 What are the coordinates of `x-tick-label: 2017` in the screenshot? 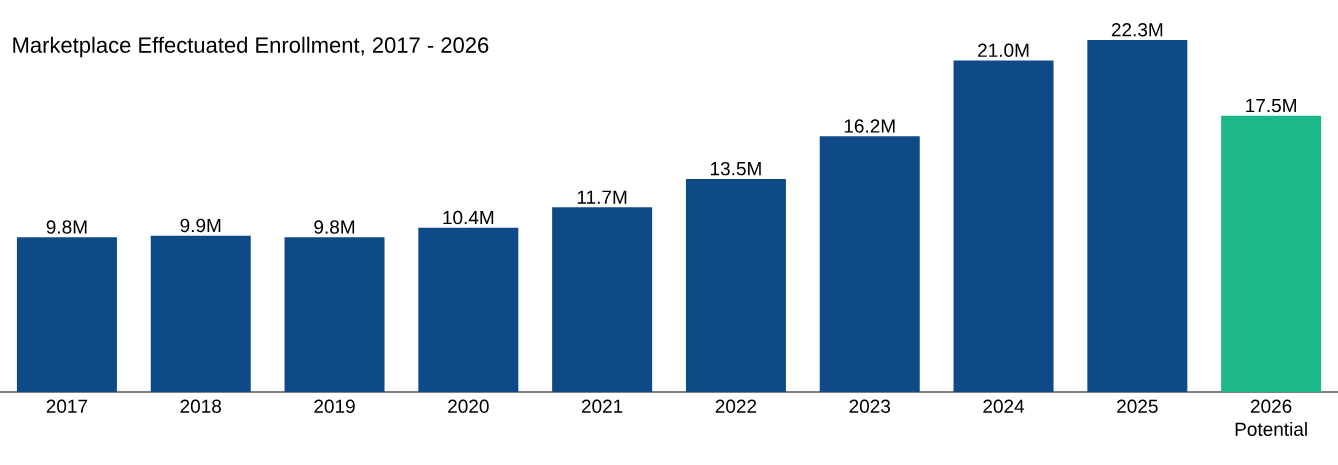 It's located at (67, 406).